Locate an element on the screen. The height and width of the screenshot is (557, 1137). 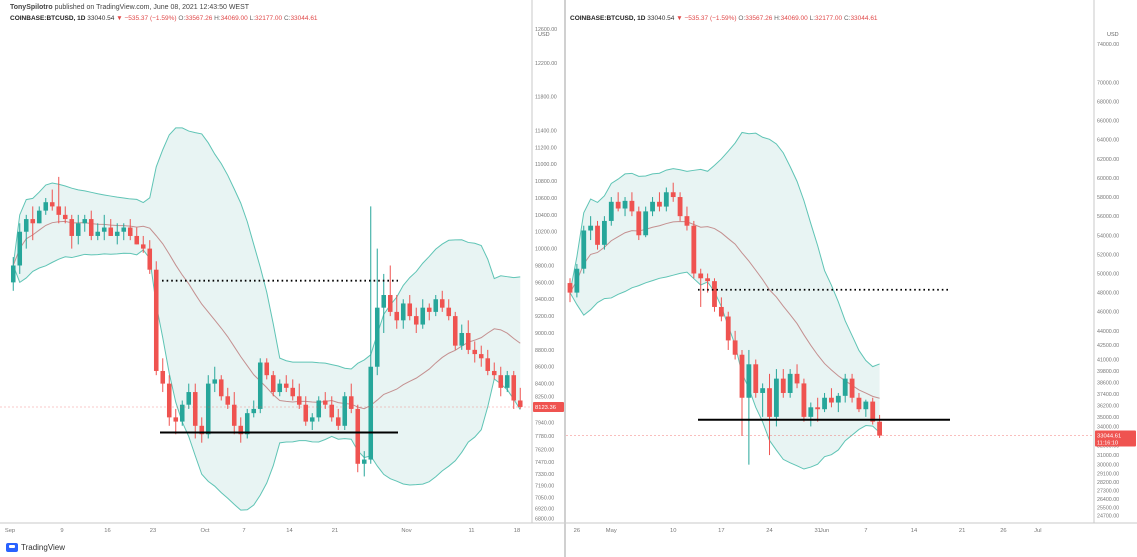
y-tick-label: 7780.00 is located at coordinates (544, 437).